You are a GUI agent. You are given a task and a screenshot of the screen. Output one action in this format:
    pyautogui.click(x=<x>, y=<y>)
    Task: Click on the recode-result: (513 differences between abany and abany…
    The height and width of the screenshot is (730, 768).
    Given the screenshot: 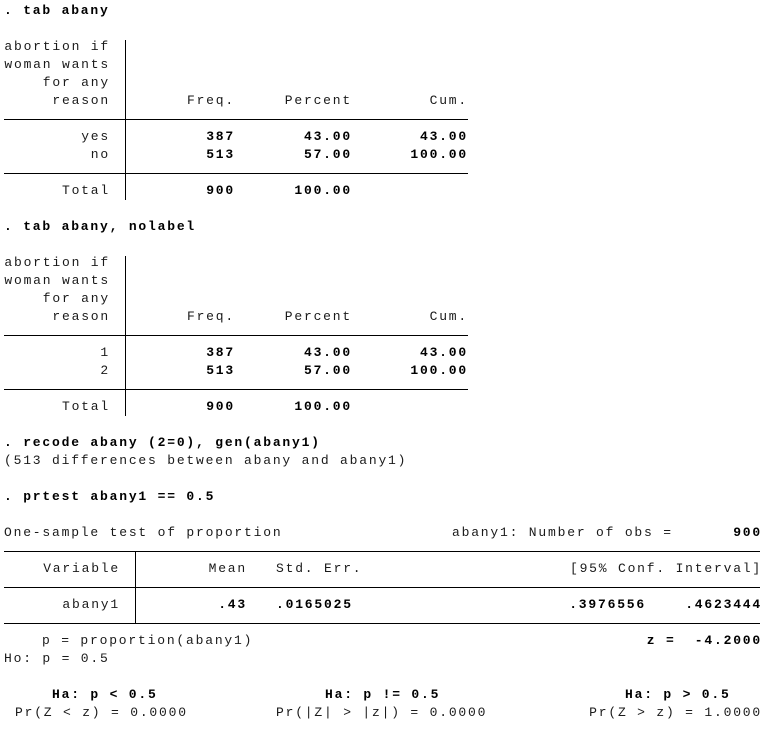 What is the action you would take?
    pyautogui.click(x=206, y=460)
    